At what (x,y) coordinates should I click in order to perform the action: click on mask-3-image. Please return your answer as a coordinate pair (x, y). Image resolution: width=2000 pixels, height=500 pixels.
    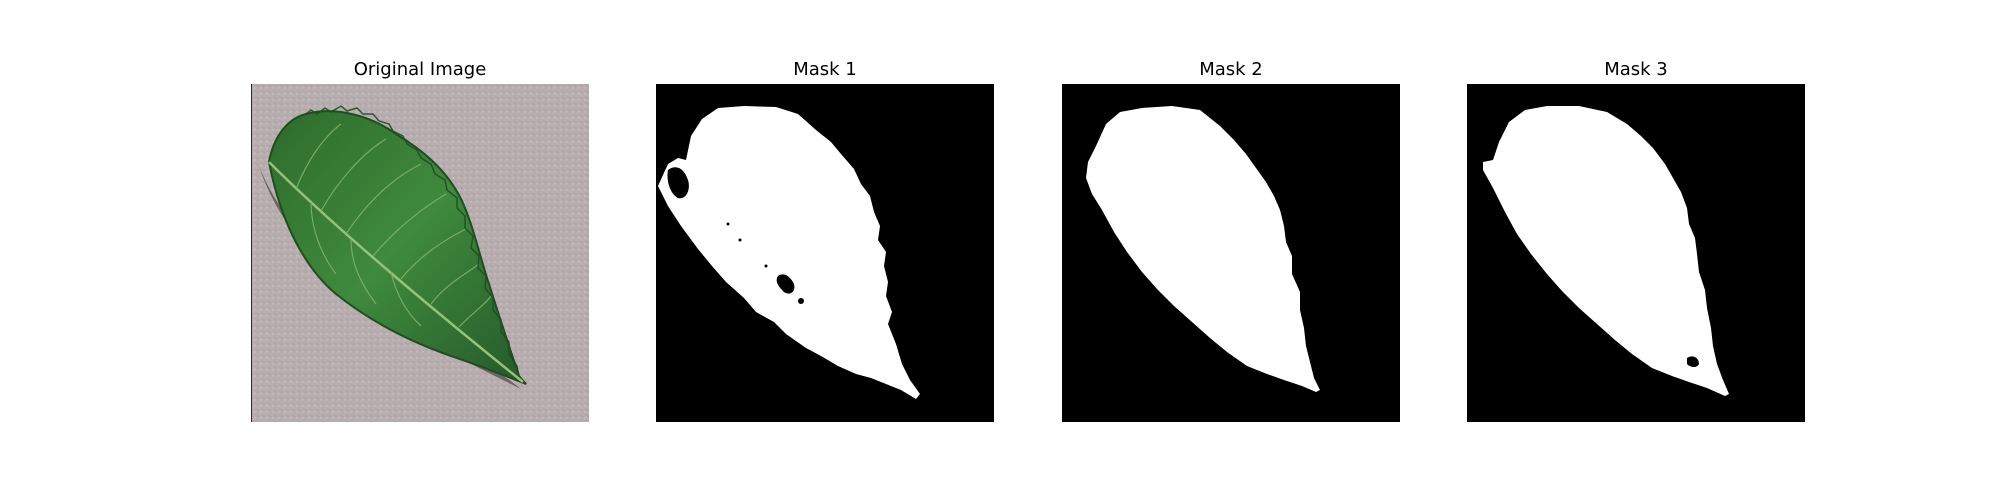
    Looking at the image, I should click on (1636, 253).